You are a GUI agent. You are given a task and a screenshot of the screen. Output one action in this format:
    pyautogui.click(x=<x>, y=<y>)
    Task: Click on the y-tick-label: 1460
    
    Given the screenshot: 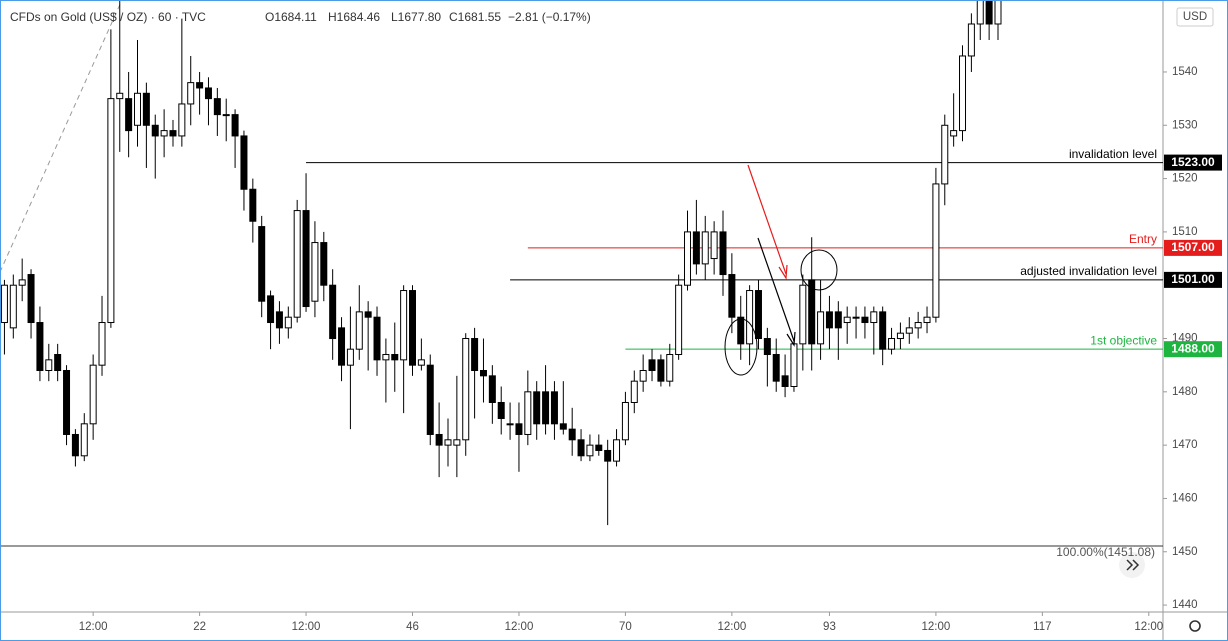 What is the action you would take?
    pyautogui.click(x=1185, y=498)
    